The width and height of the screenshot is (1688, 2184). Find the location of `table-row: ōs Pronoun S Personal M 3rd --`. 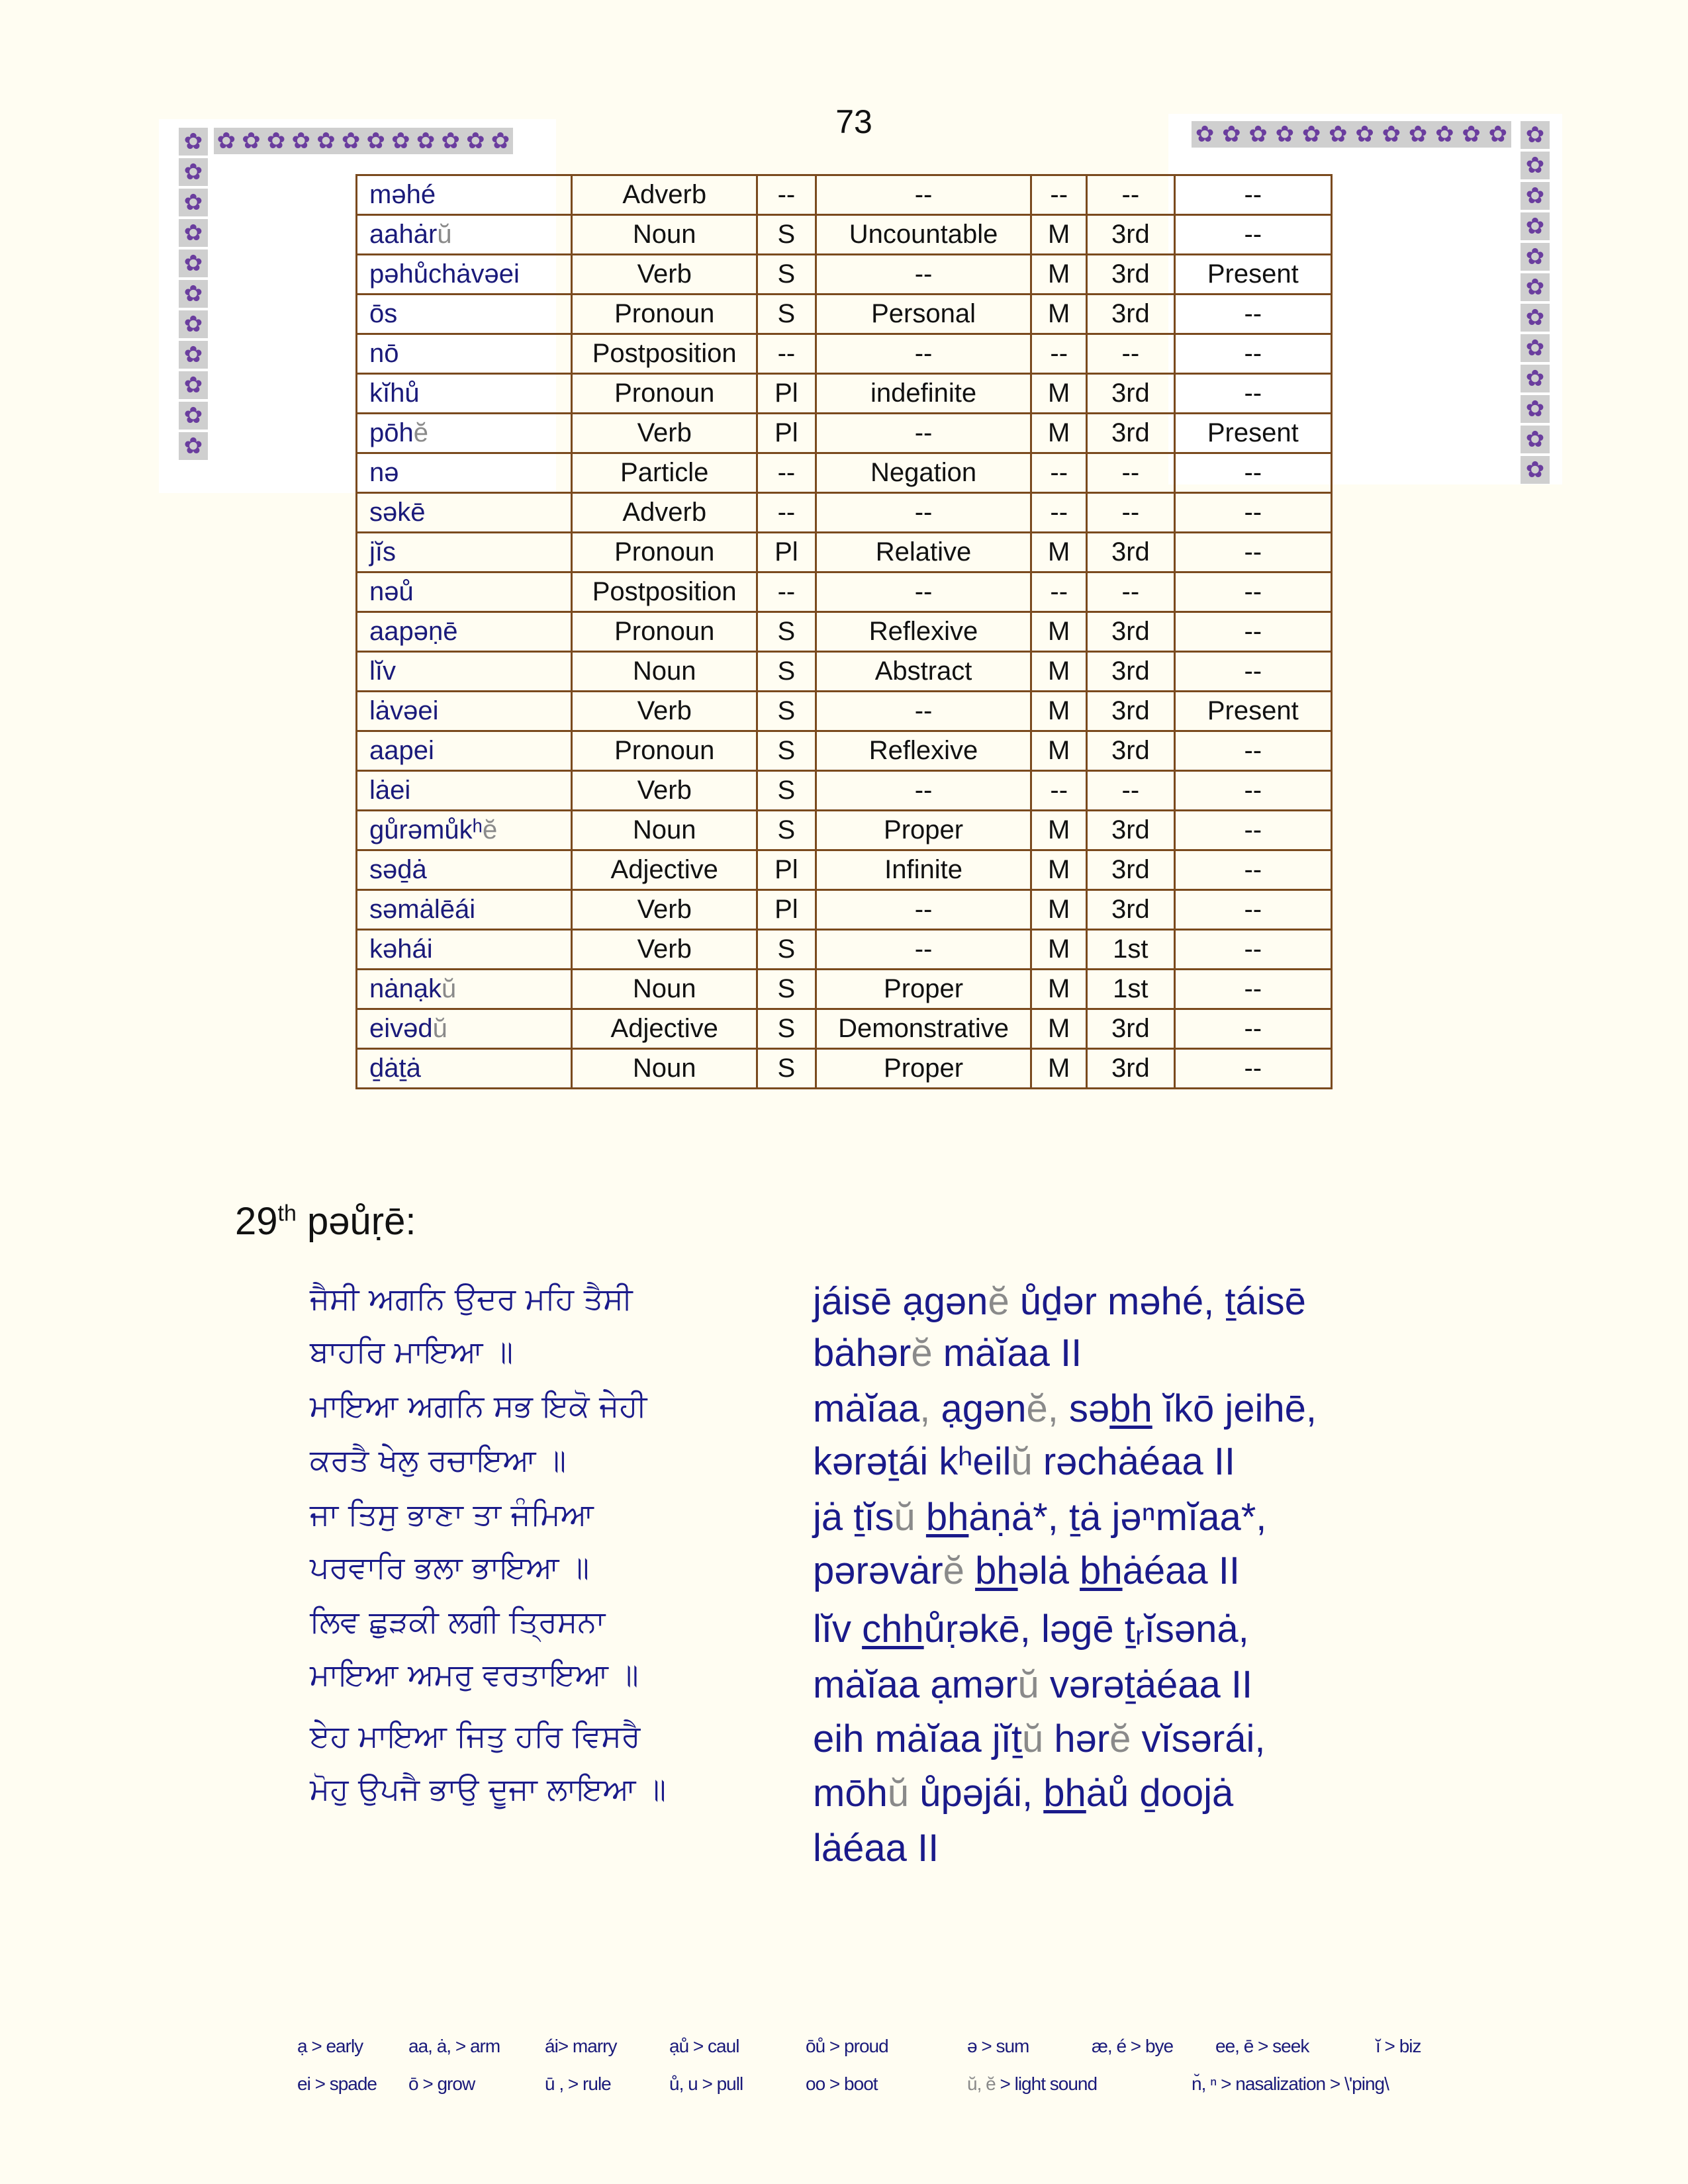

table-row: ōs Pronoun S Personal M 3rd -- is located at coordinates (844, 314).